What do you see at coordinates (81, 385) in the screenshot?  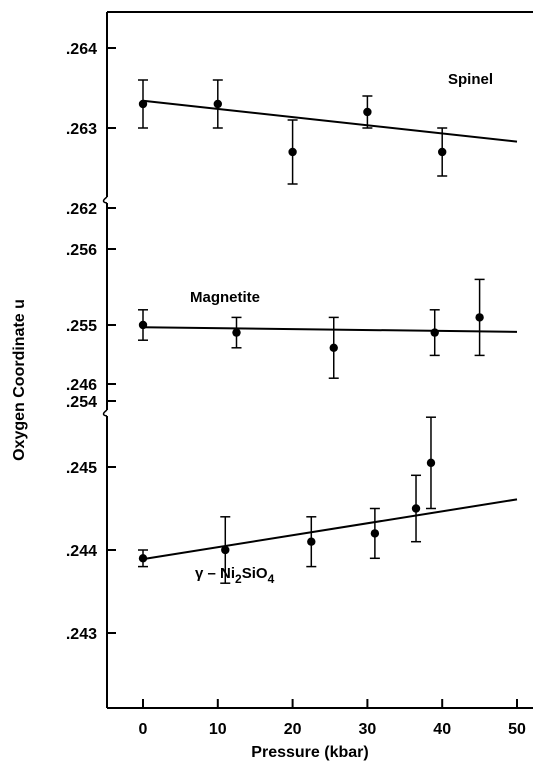 I see `y-tick-label: .246` at bounding box center [81, 385].